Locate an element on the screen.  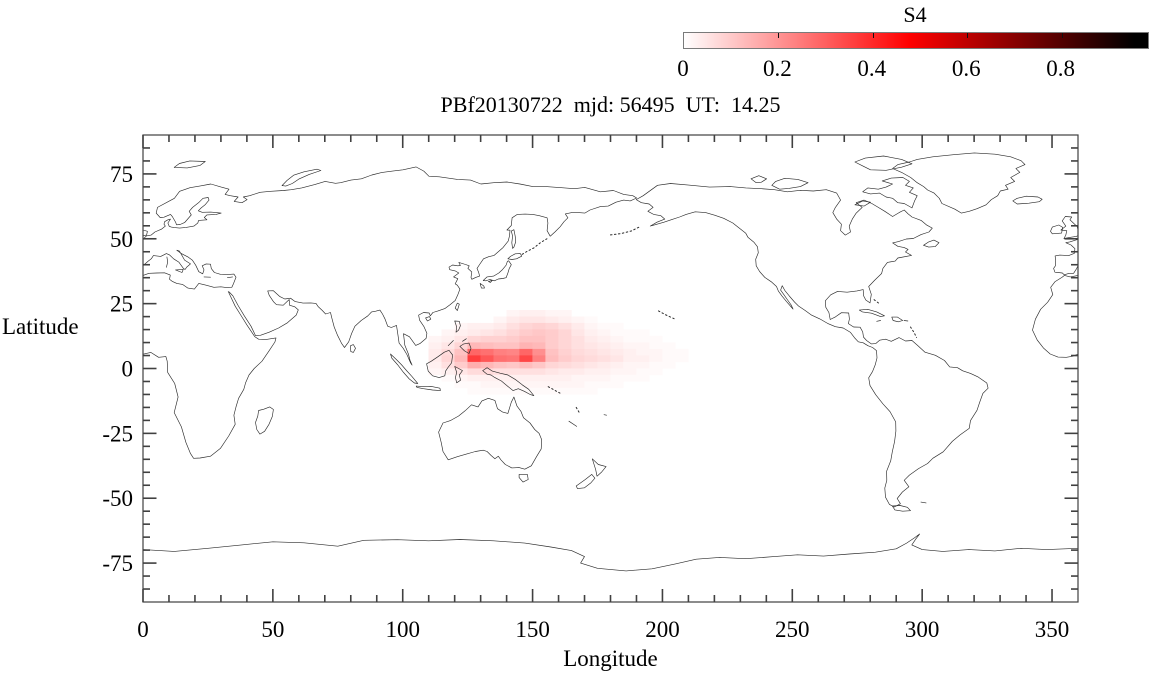
coastline-mediterranean-europe is located at coordinates (189, 269).